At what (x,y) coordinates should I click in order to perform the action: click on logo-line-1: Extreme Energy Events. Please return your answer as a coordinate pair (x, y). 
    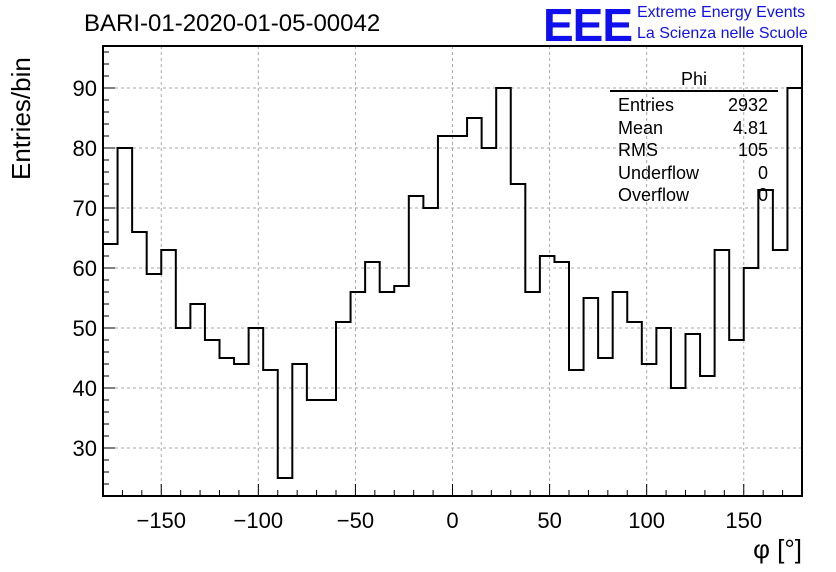
    Looking at the image, I should click on (721, 12).